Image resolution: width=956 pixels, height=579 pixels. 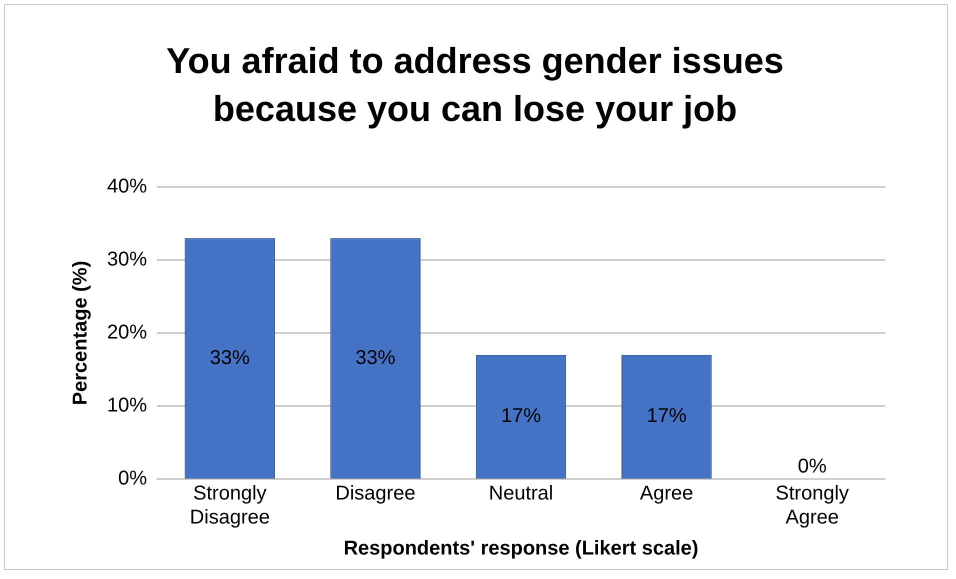 I want to click on y-tick-label: 0%, so click(x=133, y=479).